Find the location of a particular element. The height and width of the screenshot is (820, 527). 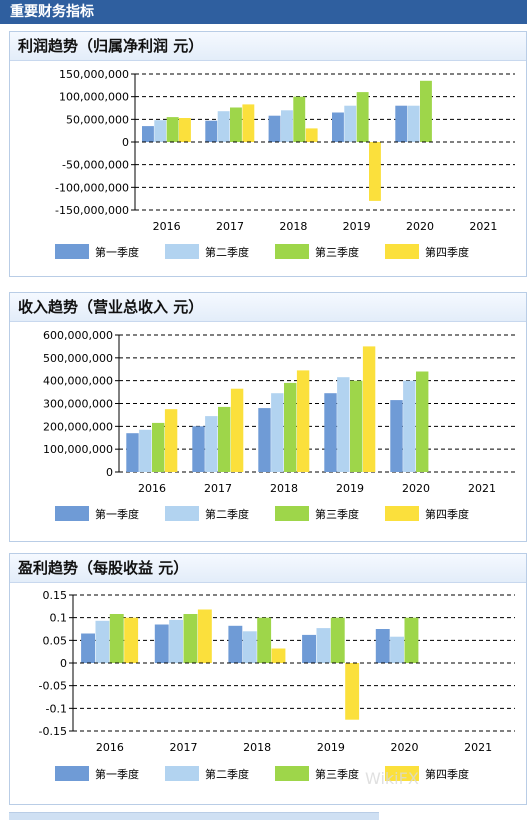

y-tick-label: 200,000,000 is located at coordinates (78, 426).